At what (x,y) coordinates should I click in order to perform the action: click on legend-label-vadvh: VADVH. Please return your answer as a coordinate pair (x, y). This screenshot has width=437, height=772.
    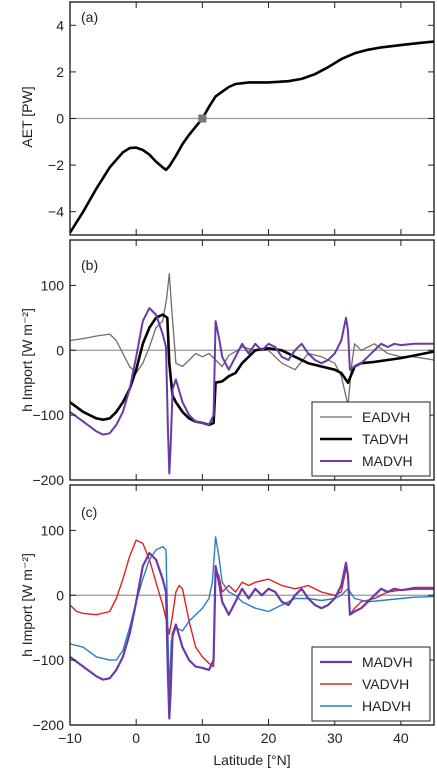
    Looking at the image, I should click on (385, 684).